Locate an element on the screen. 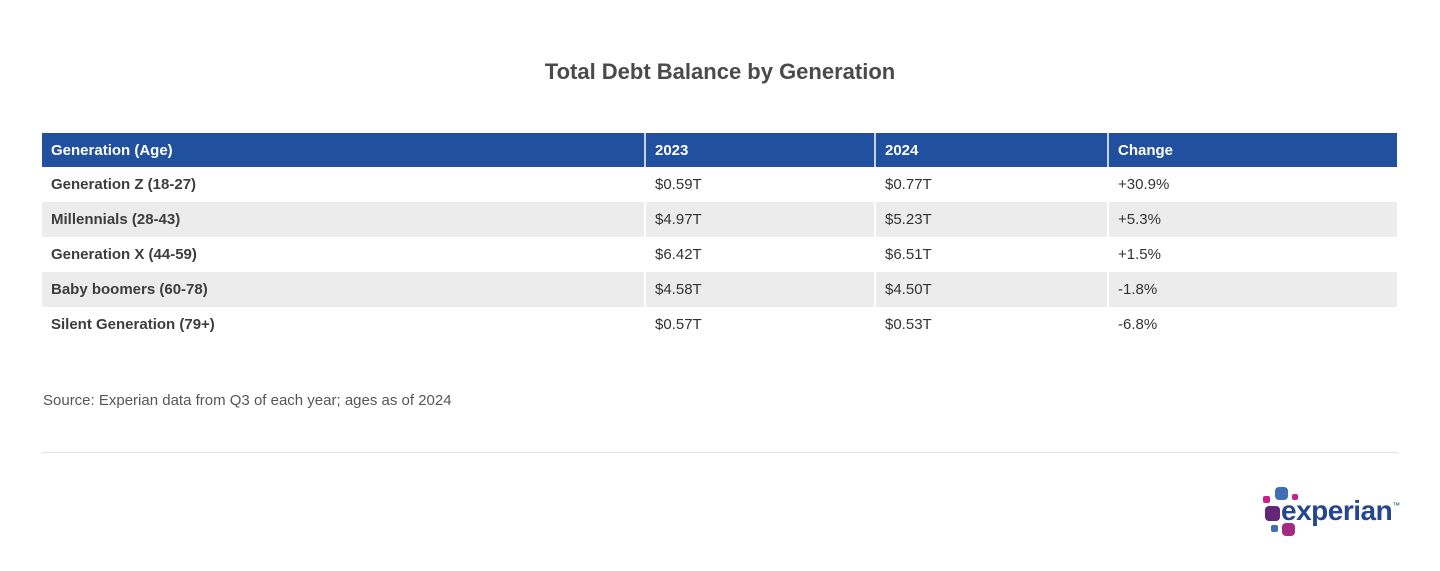  trademark-symbol: ™ is located at coordinates (1396, 505).